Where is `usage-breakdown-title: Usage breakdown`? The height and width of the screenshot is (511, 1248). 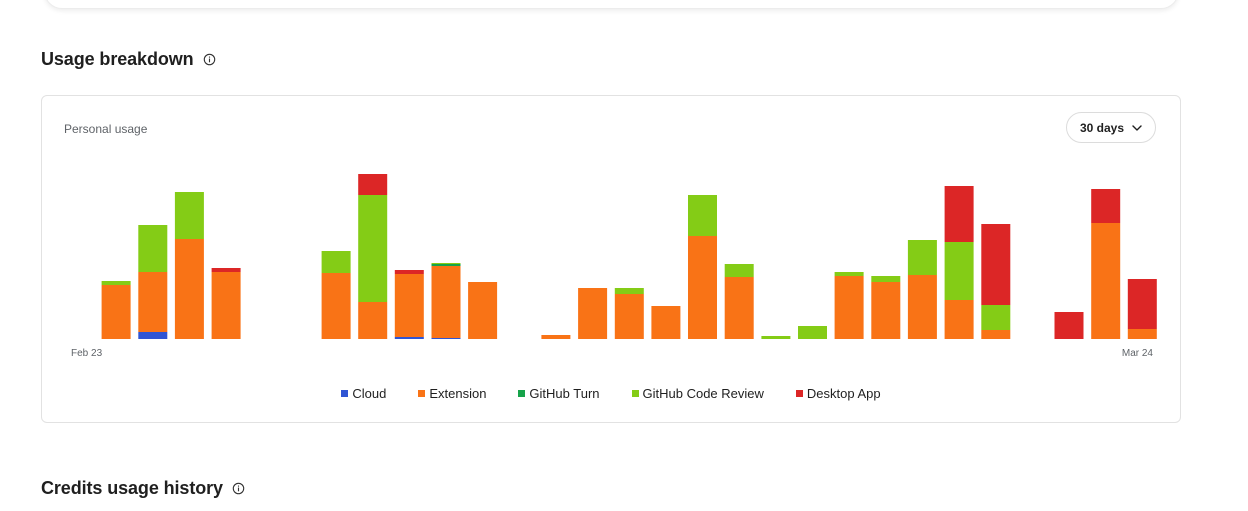 usage-breakdown-title: Usage breakdown is located at coordinates (117, 59).